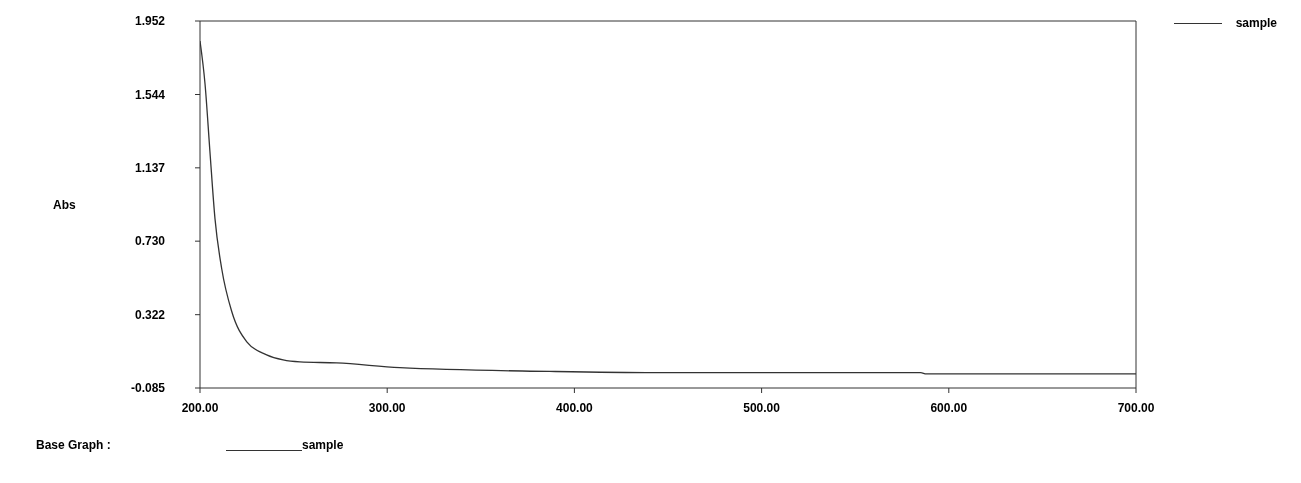 Image resolution: width=1301 pixels, height=483 pixels. I want to click on text: sample, so click(323, 445).